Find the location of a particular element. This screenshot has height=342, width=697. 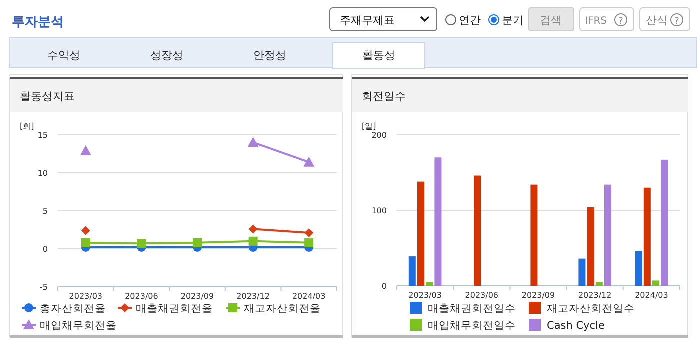

text: 분기 is located at coordinates (513, 20).